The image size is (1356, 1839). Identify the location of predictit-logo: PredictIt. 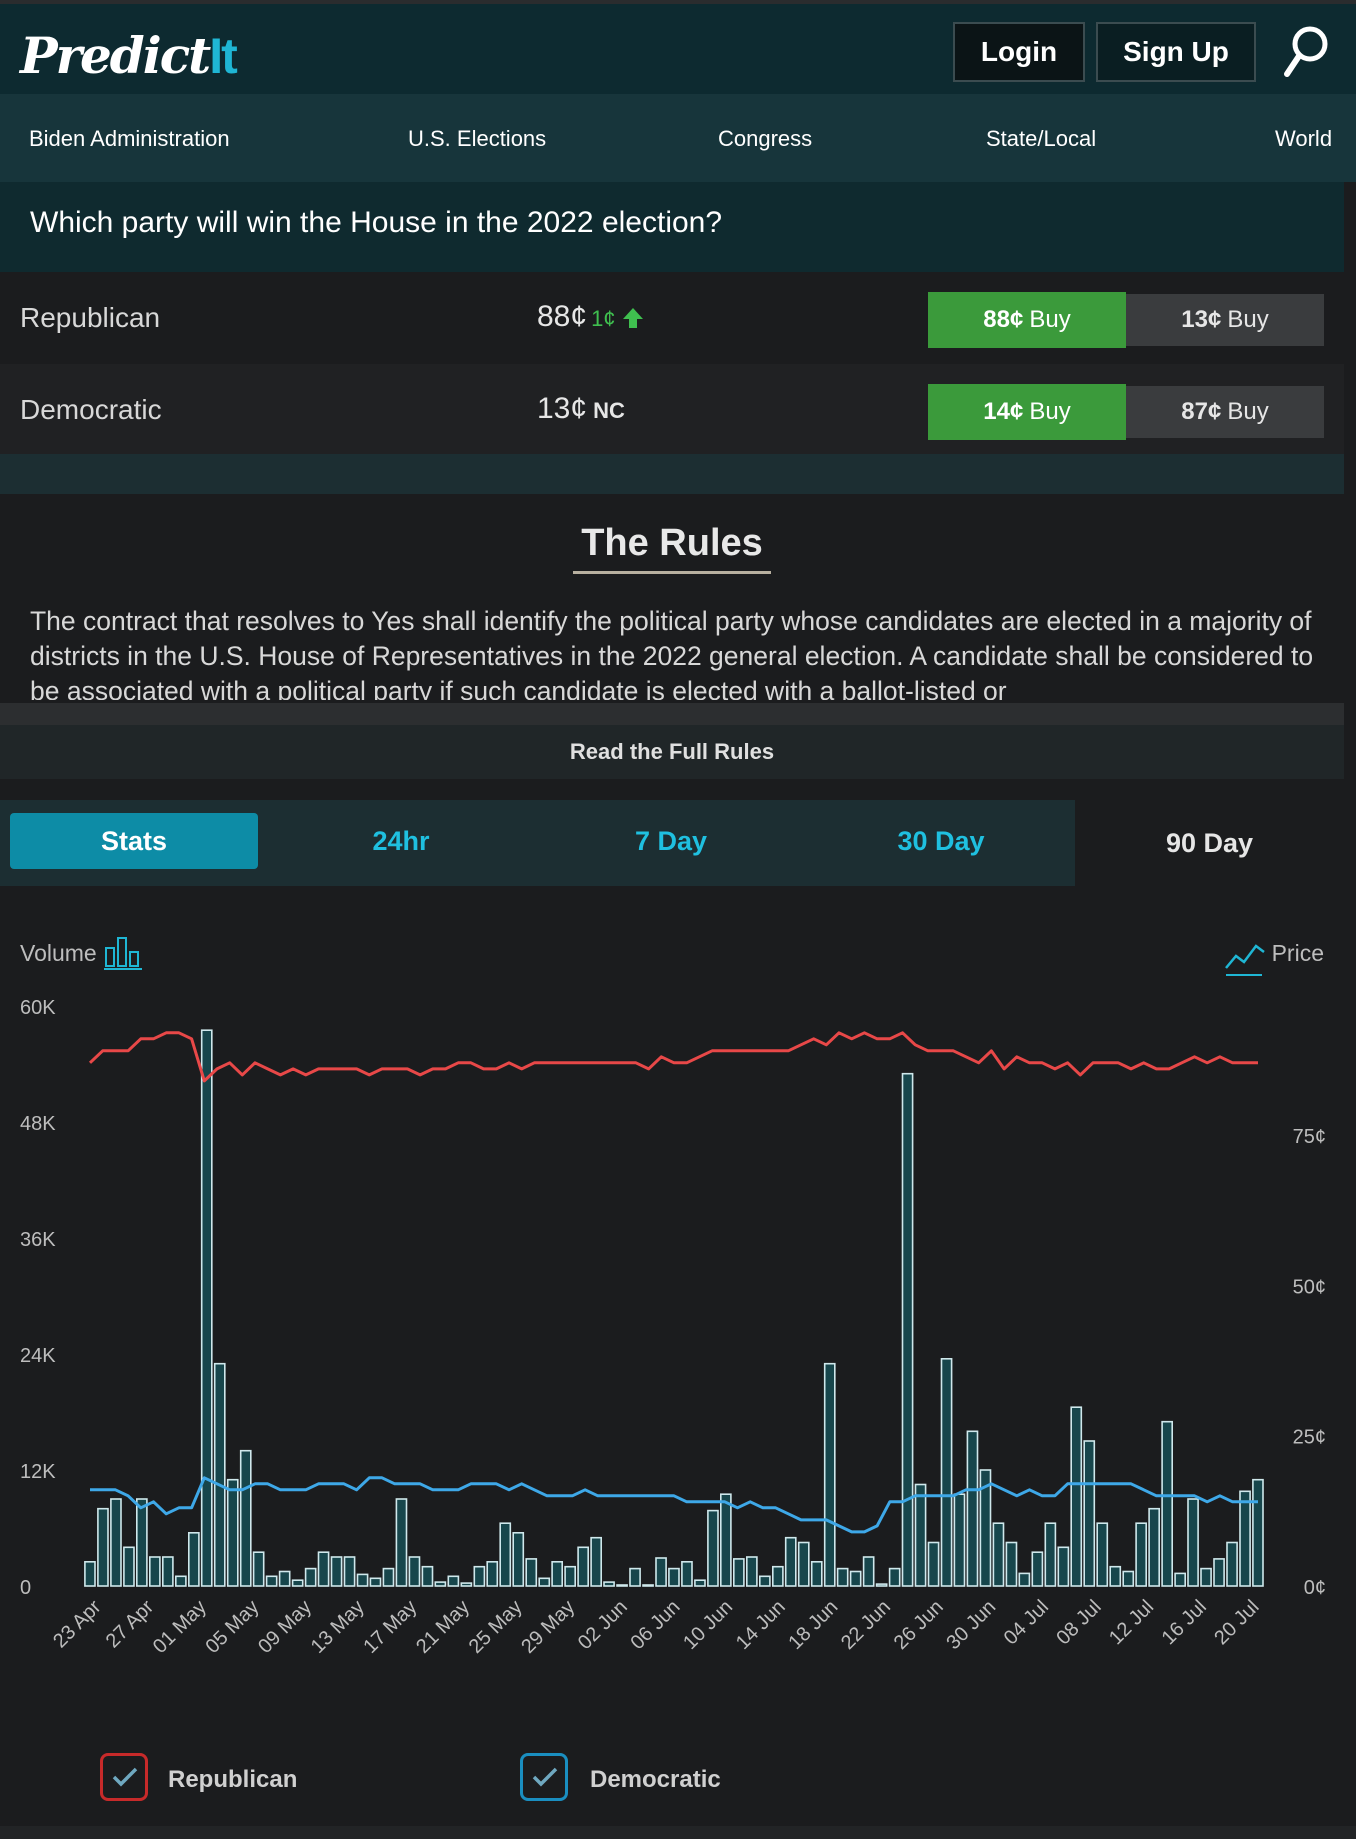
(129, 55).